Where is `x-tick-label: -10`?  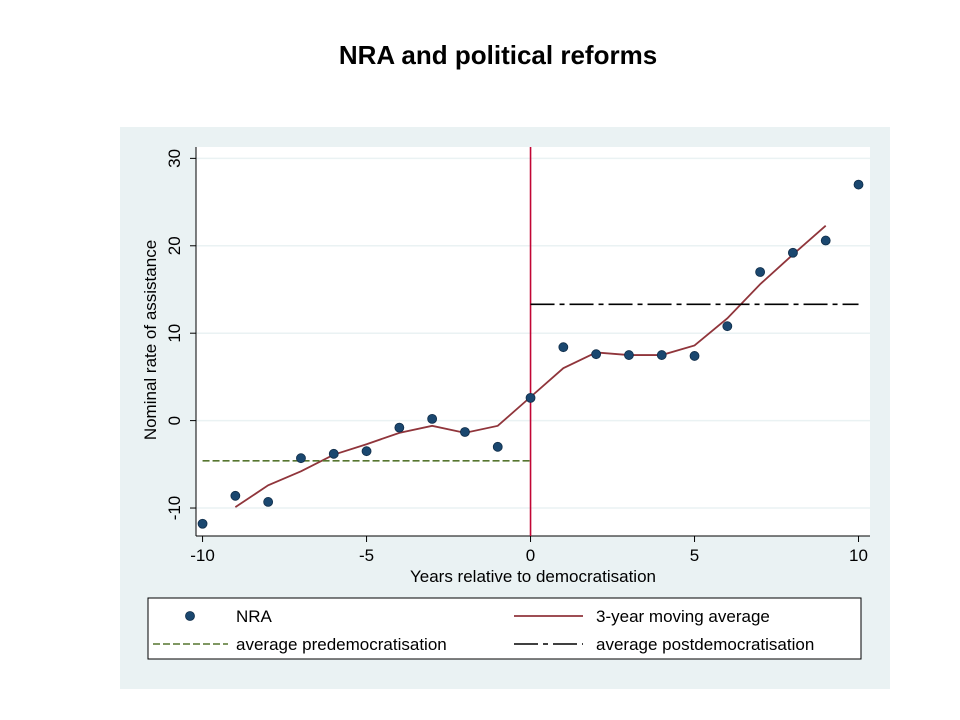 x-tick-label: -10 is located at coordinates (202, 555).